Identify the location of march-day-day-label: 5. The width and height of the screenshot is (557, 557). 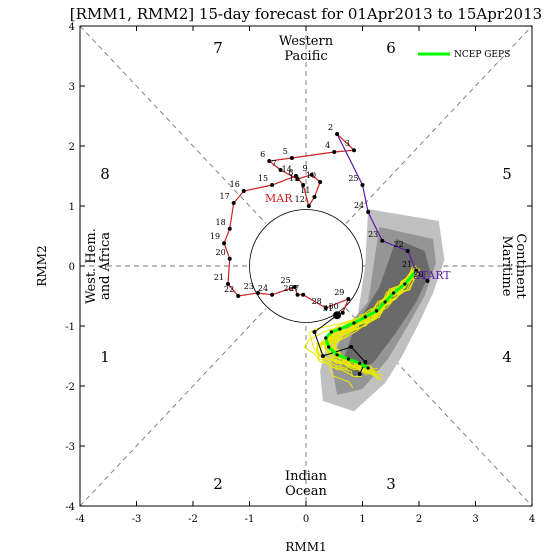
(285, 151).